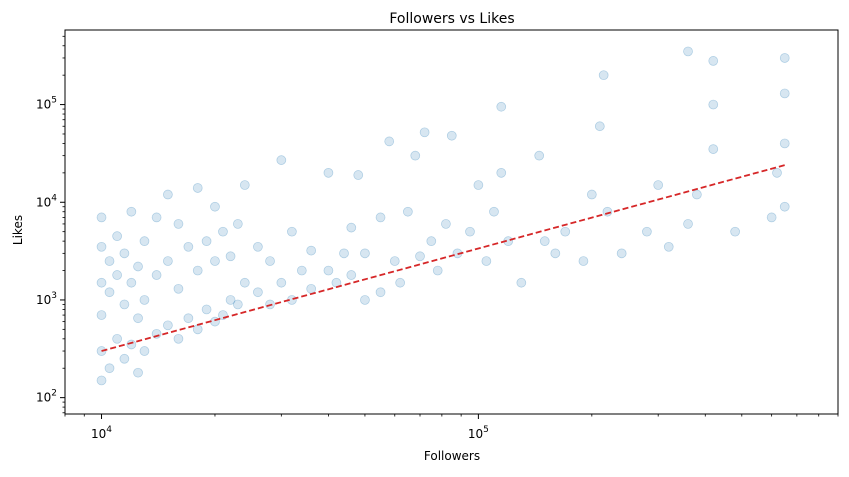 This screenshot has width=849, height=477. Describe the element at coordinates (452, 456) in the screenshot. I see `x-axis-label: Followers` at that location.